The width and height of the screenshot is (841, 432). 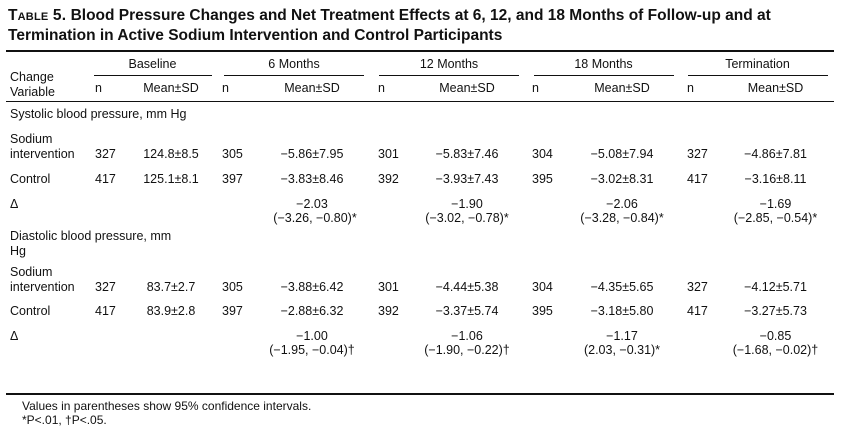 I want to click on delta-cell: −1.69 (−2.85, −0.54)*, so click(x=775, y=211).